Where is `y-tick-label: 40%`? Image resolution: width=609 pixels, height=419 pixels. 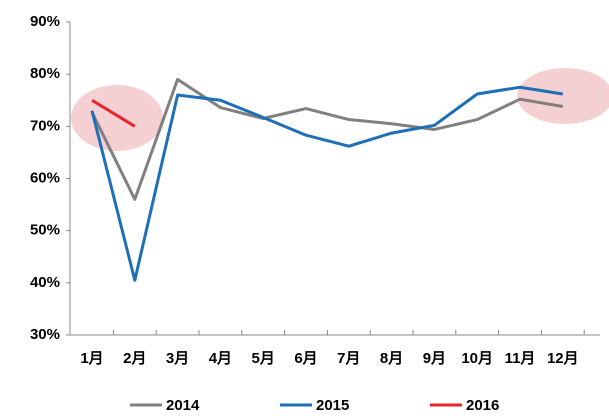
y-tick-label: 40% is located at coordinates (45, 282).